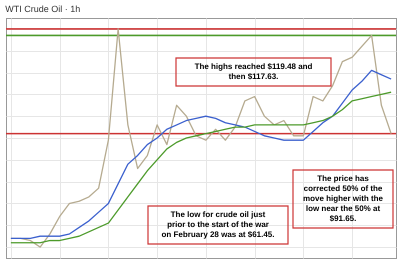  What do you see at coordinates (343, 198) in the screenshot?
I see `annotation: The price has corrected 50% of the move higher with the low near the 50% at $91.65.` at bounding box center [343, 198].